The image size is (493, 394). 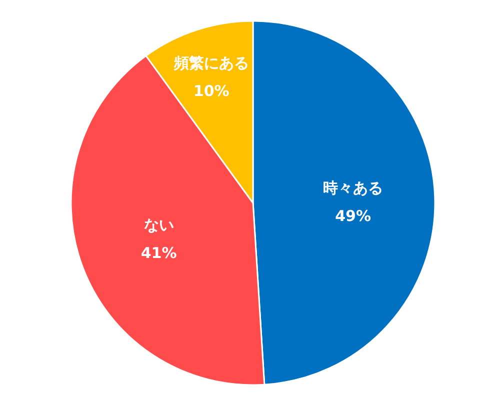 What do you see at coordinates (158, 253) in the screenshot?
I see `data-label: 41%` at bounding box center [158, 253].